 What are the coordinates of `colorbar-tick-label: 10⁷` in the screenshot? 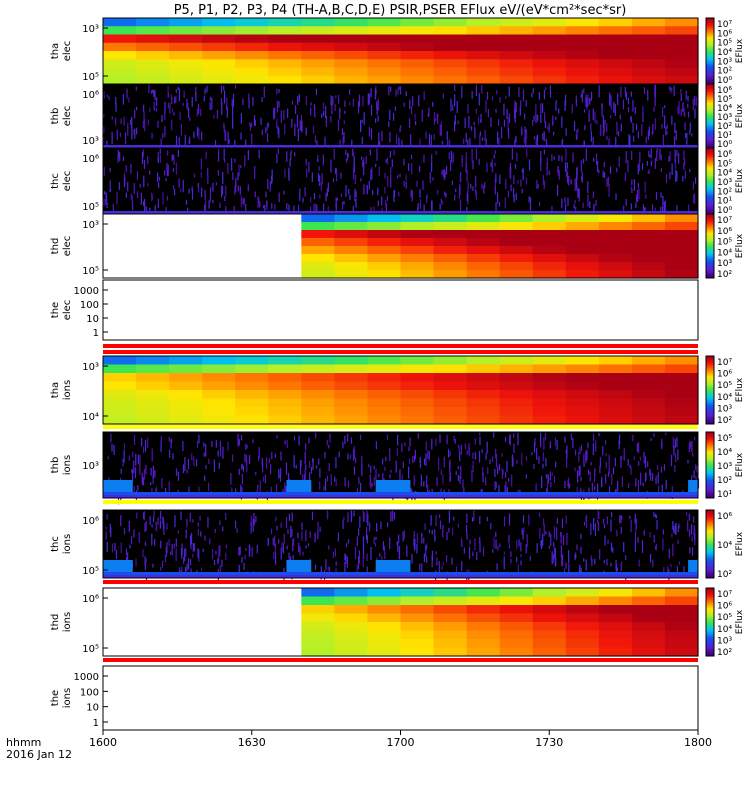 It's located at (724, 595).